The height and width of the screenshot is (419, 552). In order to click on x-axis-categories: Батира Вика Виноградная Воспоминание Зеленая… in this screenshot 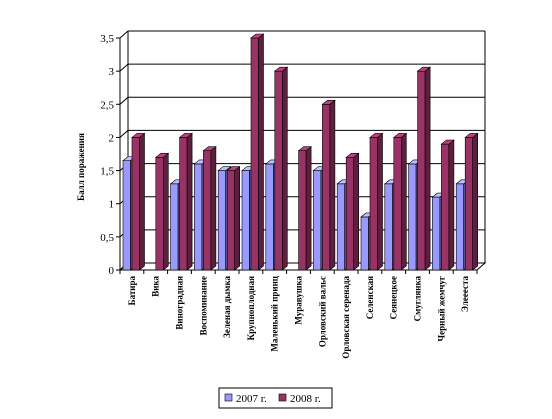, I will do `click(298, 314)`.